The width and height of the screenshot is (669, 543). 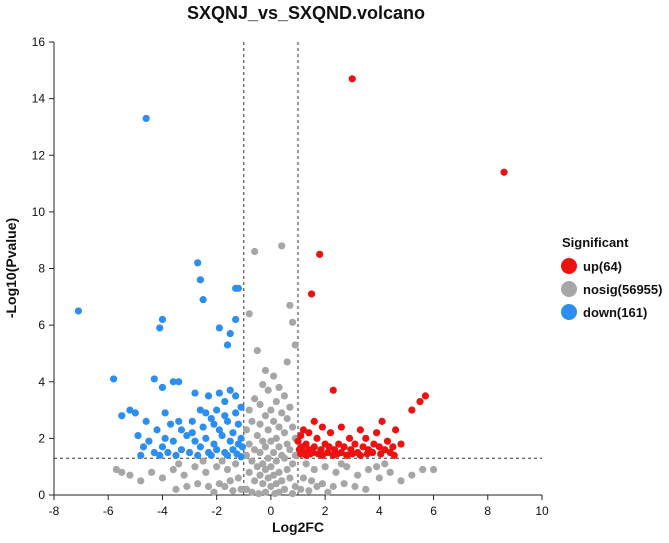 I want to click on x-tick-label: 8, so click(x=487, y=511).